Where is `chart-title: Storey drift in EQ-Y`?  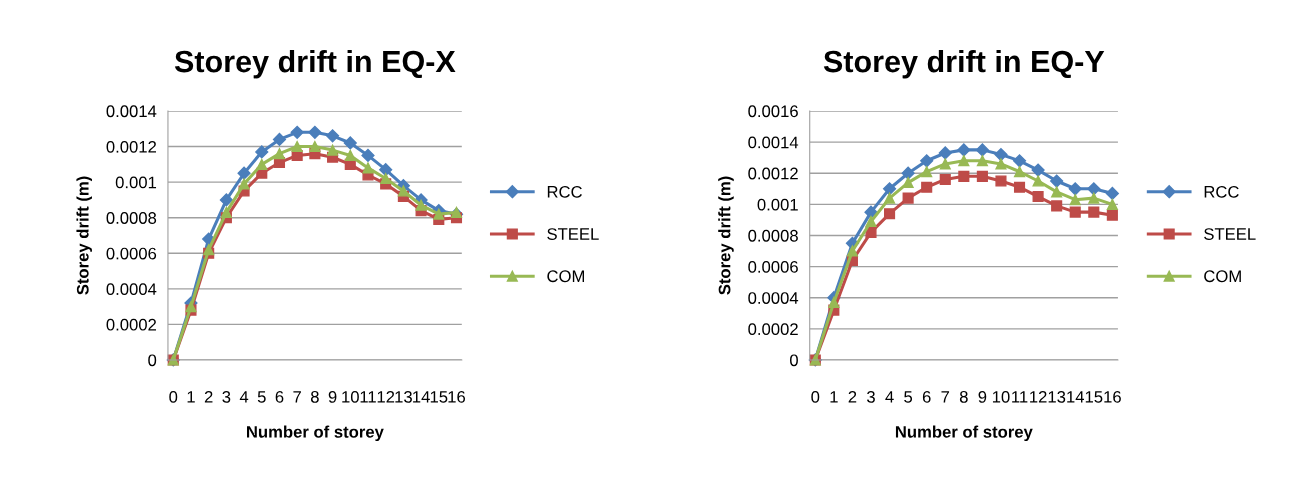 chart-title: Storey drift in EQ-Y is located at coordinates (964, 64).